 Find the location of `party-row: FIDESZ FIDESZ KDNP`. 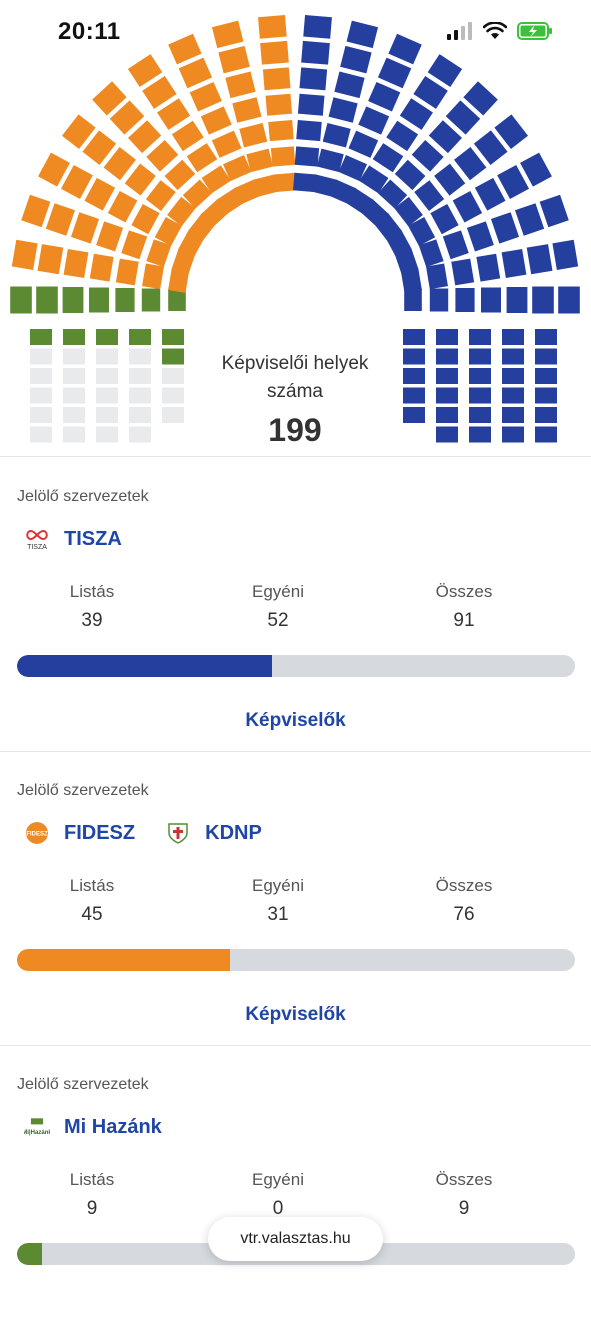

party-row: FIDESZ FIDESZ KDNP is located at coordinates (158, 833).